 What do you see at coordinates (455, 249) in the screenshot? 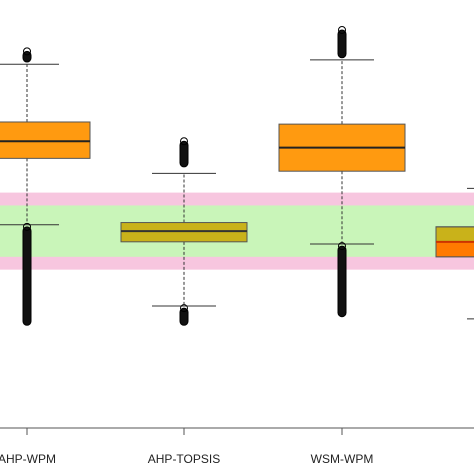
I see `lower-half-fill` at bounding box center [455, 249].